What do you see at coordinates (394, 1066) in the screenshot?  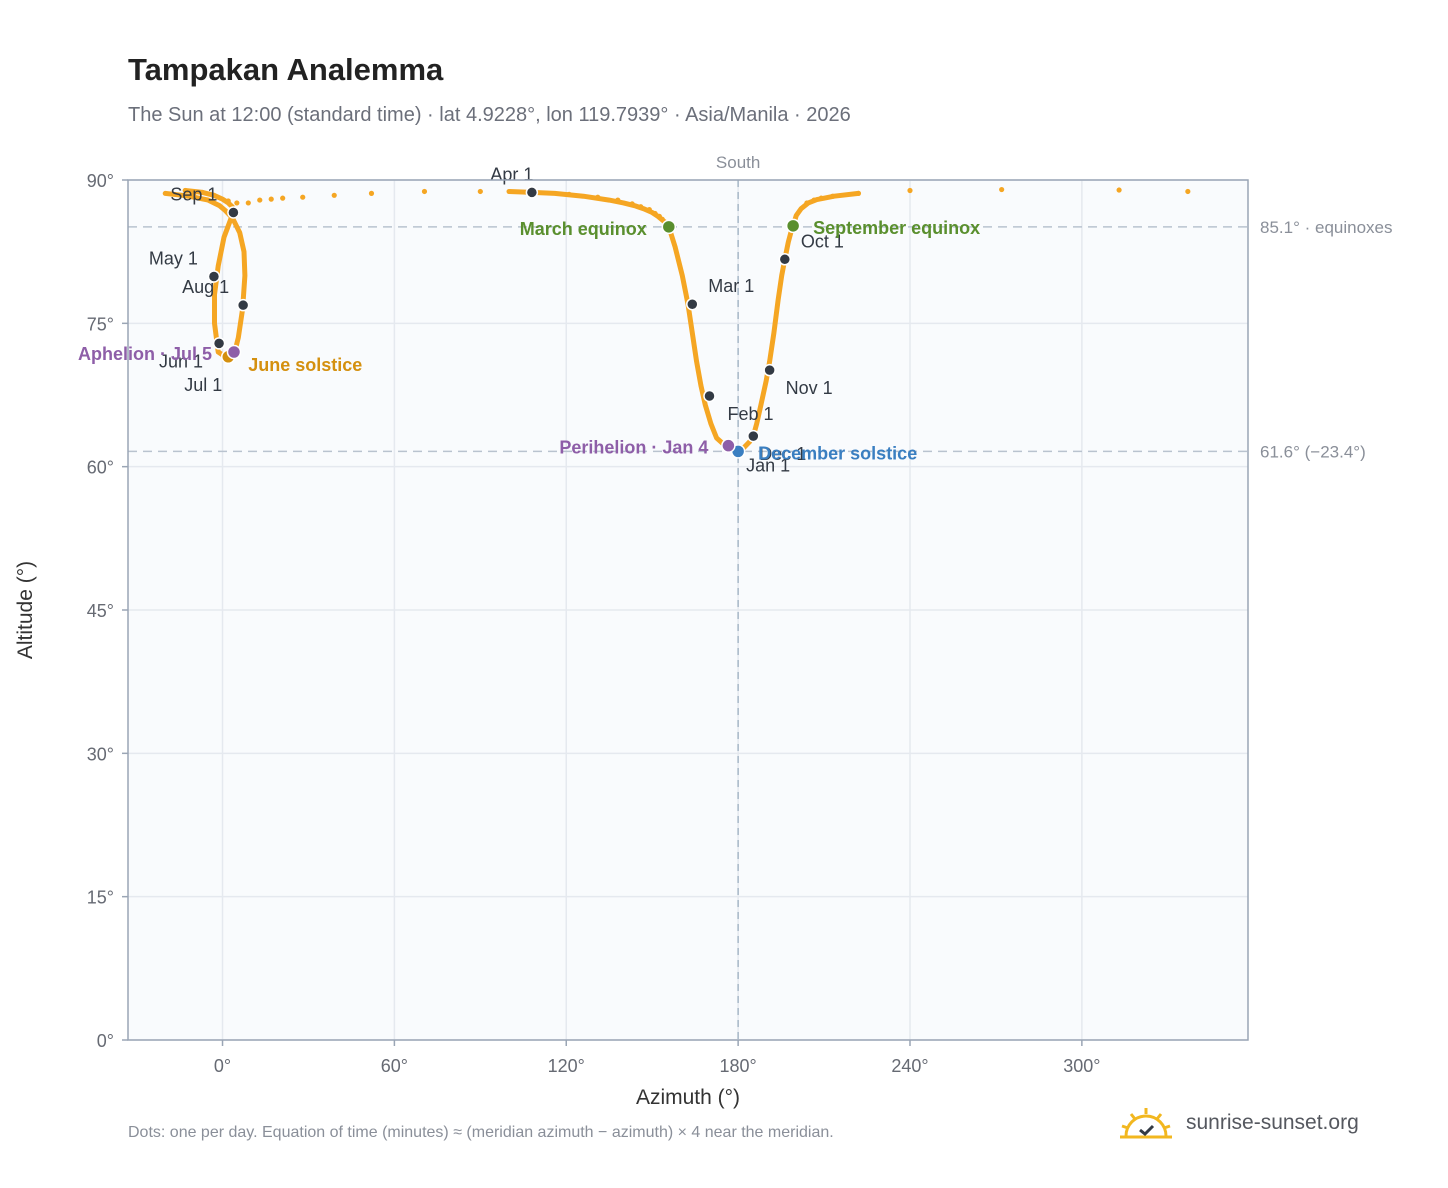 I see `x-tick-label: 60°` at bounding box center [394, 1066].